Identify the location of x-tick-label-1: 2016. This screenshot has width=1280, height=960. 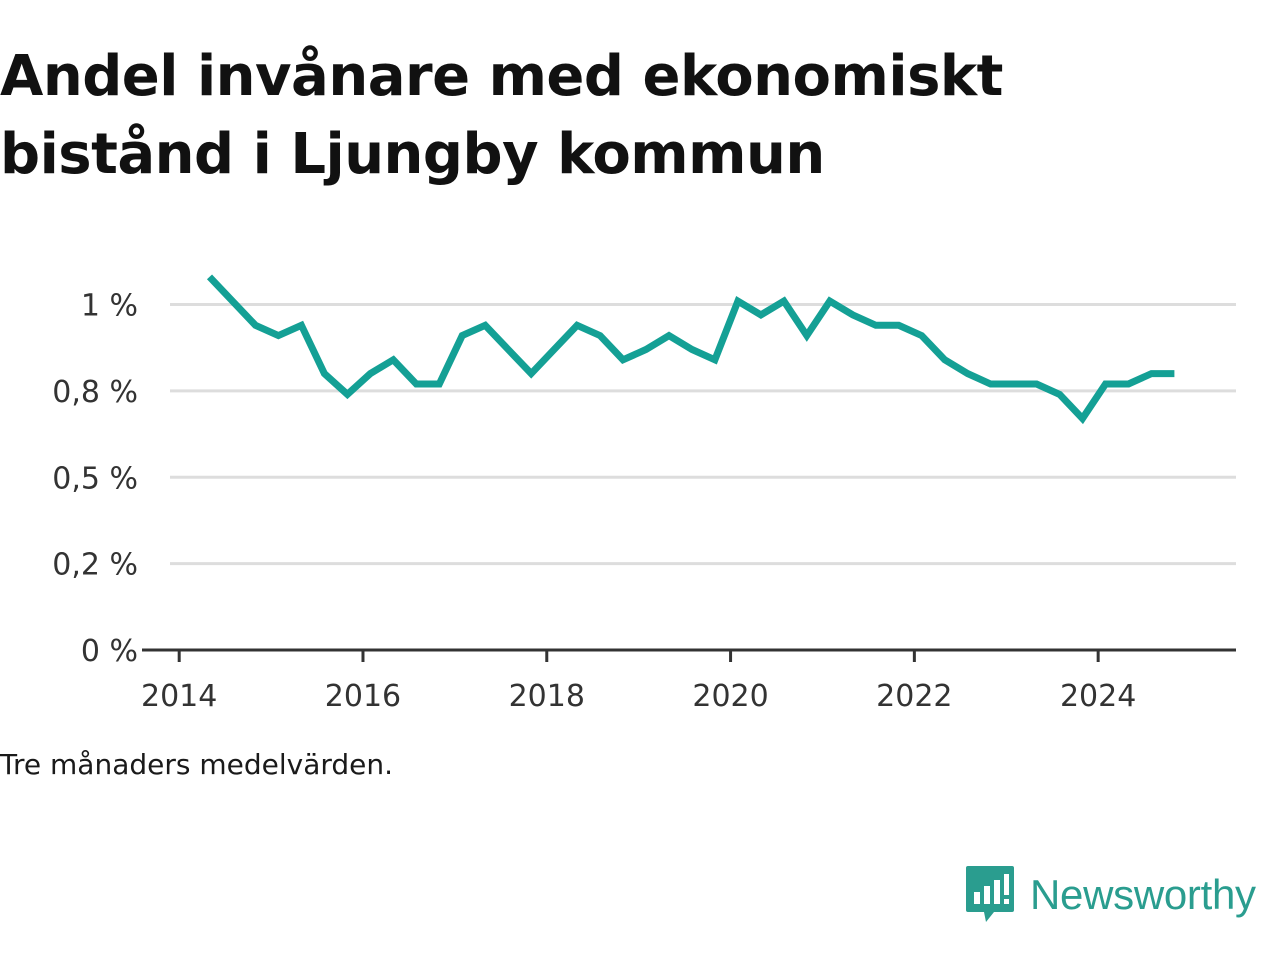
(363, 696).